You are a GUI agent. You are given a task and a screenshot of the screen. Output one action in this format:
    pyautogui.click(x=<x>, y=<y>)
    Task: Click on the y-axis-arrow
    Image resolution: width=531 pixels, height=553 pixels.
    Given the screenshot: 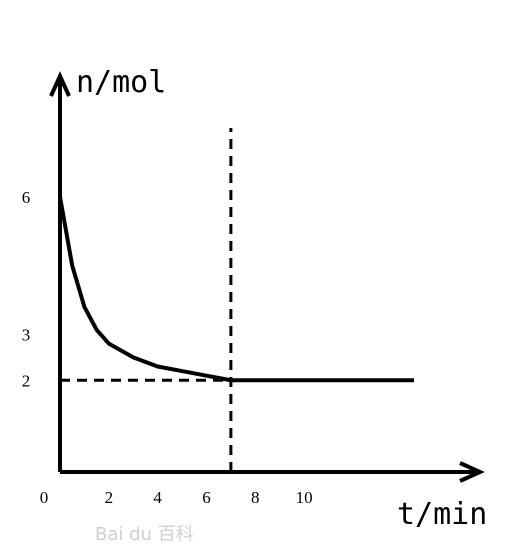 What is the action you would take?
    pyautogui.click(x=60, y=84)
    